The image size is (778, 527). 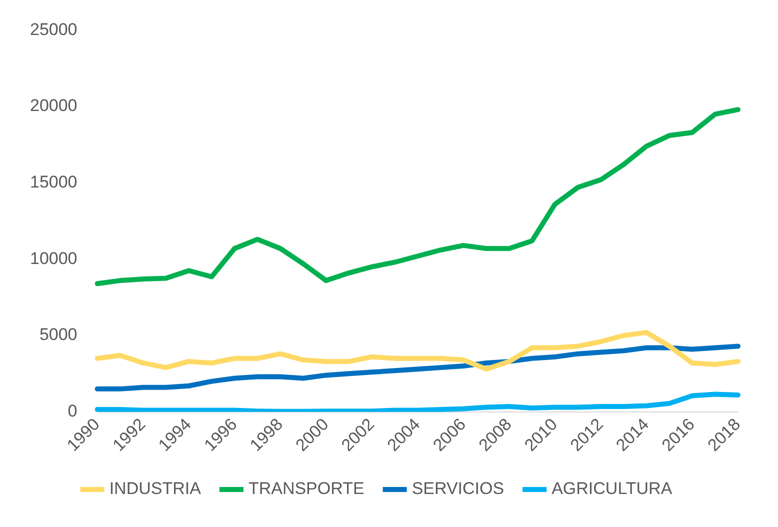 What do you see at coordinates (54, 106) in the screenshot?
I see `y-tick-label: 20000` at bounding box center [54, 106].